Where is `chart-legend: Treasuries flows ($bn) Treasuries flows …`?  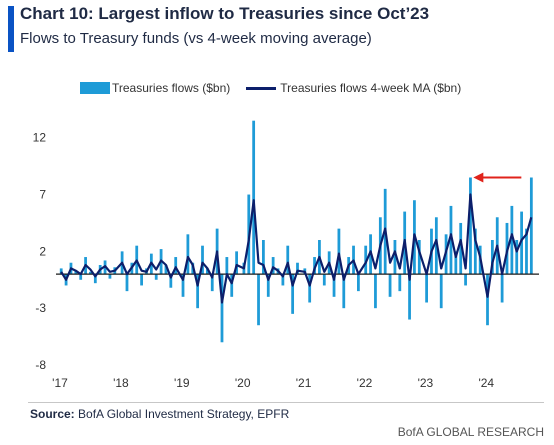
chart-legend: Treasuries flows ($bn) Treasuries flows … is located at coordinates (270, 88).